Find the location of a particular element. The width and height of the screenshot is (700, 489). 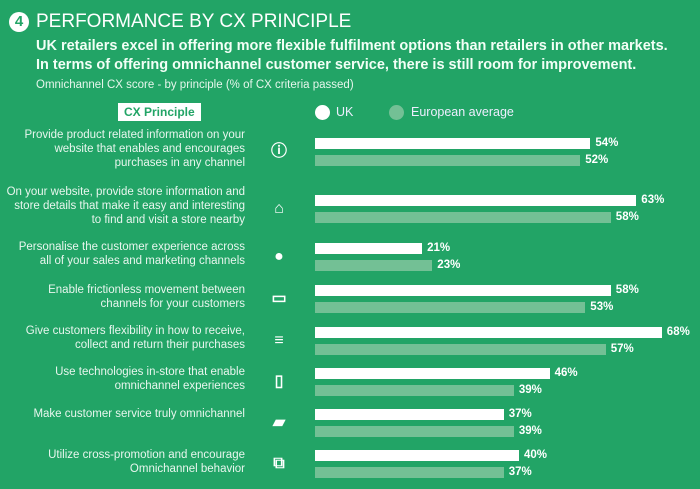

sliders-icon: ≡ is located at coordinates (279, 340).